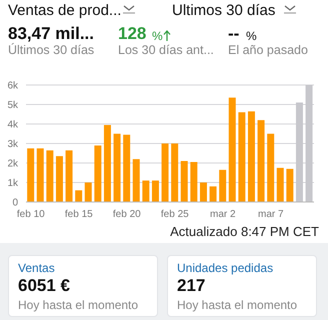 Image resolution: width=328 pixels, height=320 pixels. I want to click on text: Unidades pedidas, so click(225, 268).